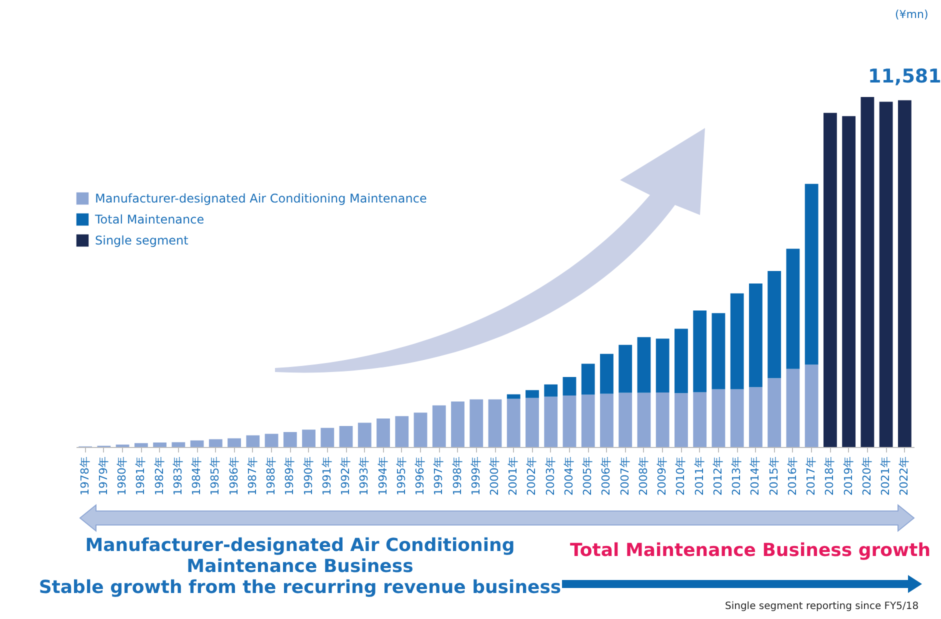 The width and height of the screenshot is (941, 619). Describe the element at coordinates (792, 476) in the screenshot. I see `x-tick-label: 2016年` at that location.